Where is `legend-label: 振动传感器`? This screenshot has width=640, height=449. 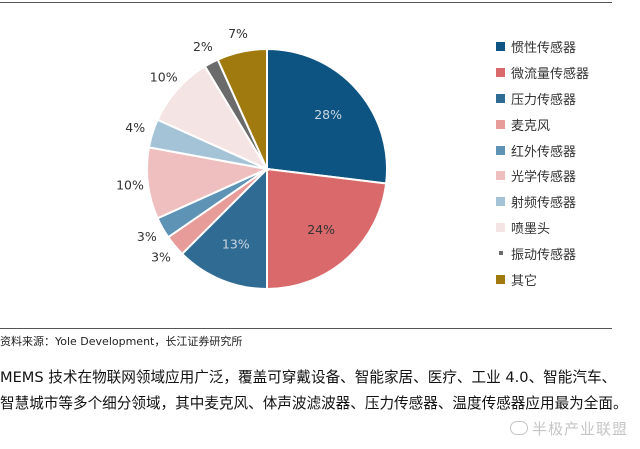
legend-label: 振动传感器 is located at coordinates (544, 255).